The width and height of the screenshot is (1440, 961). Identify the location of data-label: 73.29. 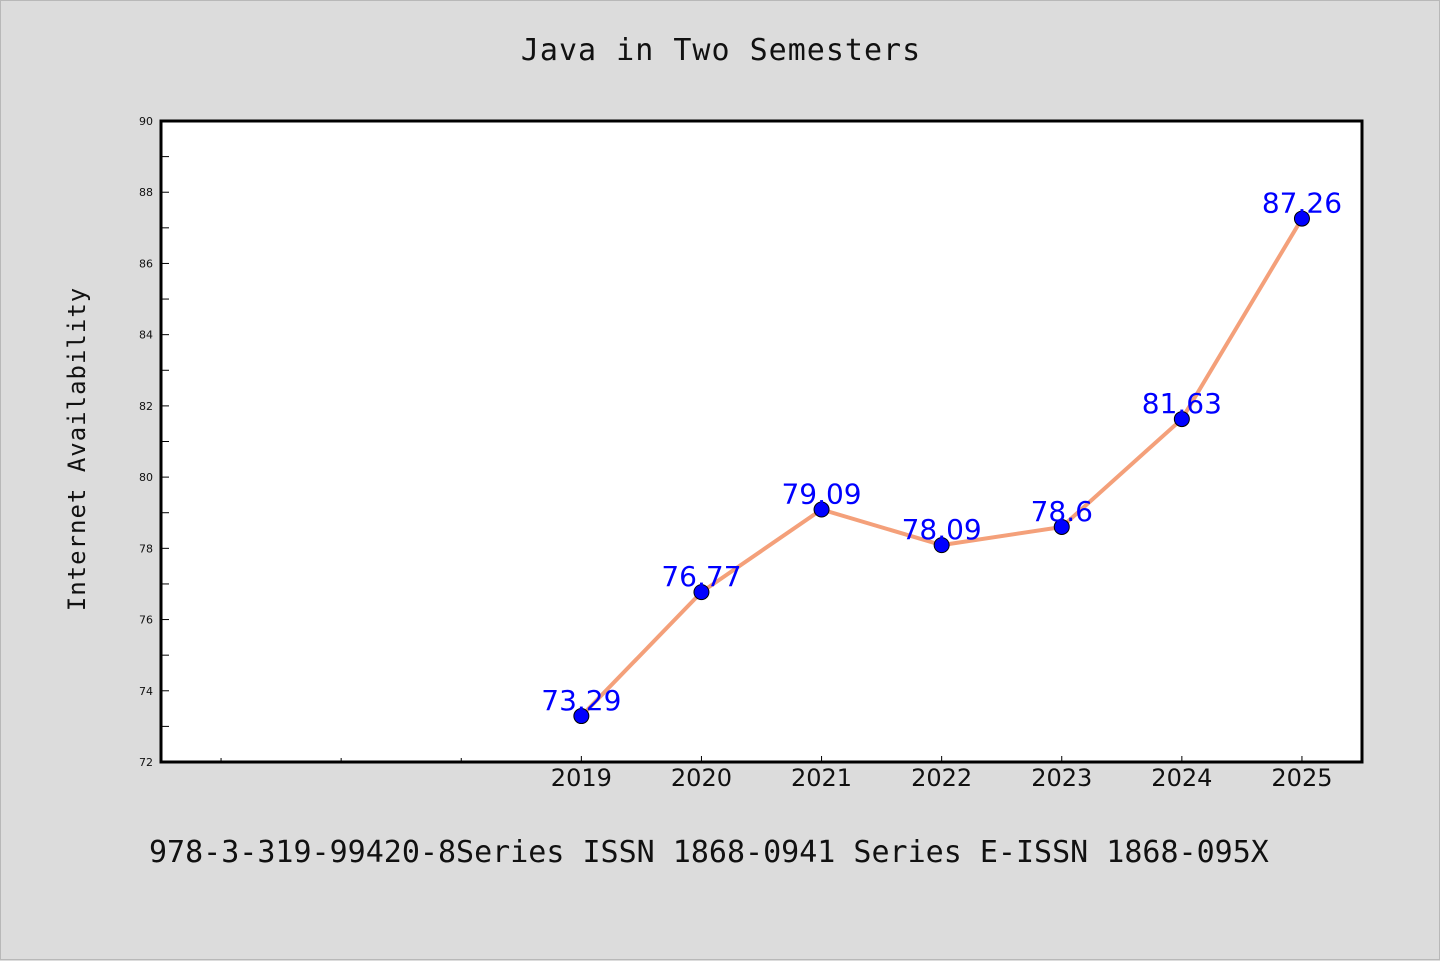
(581, 700).